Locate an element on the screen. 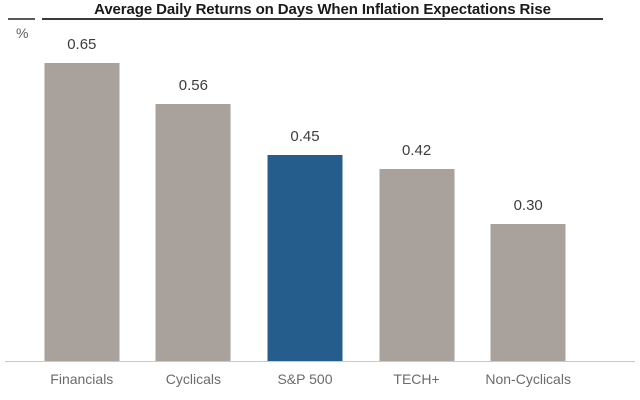 This screenshot has height=400, width=640. x-axis-label-financials: Financials is located at coordinates (82, 379).